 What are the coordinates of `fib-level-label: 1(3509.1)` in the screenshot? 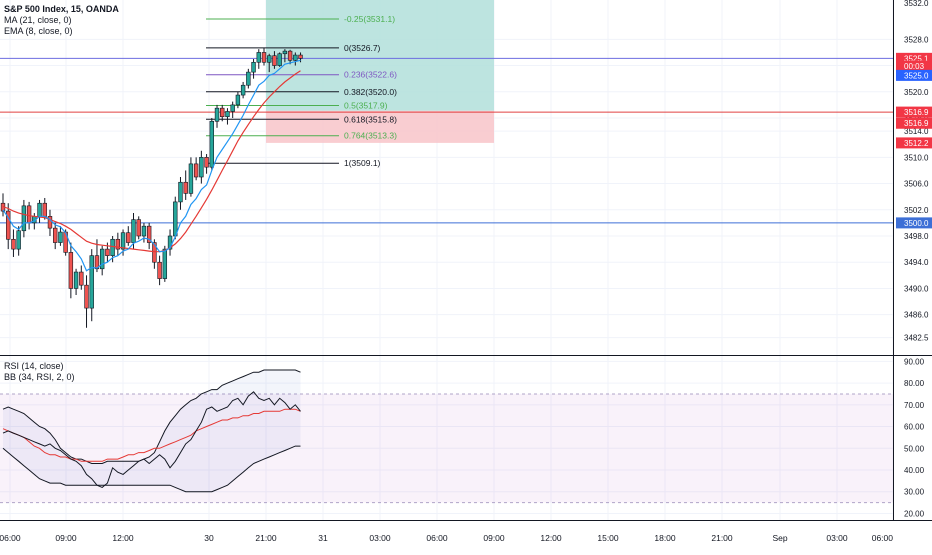 It's located at (362, 163).